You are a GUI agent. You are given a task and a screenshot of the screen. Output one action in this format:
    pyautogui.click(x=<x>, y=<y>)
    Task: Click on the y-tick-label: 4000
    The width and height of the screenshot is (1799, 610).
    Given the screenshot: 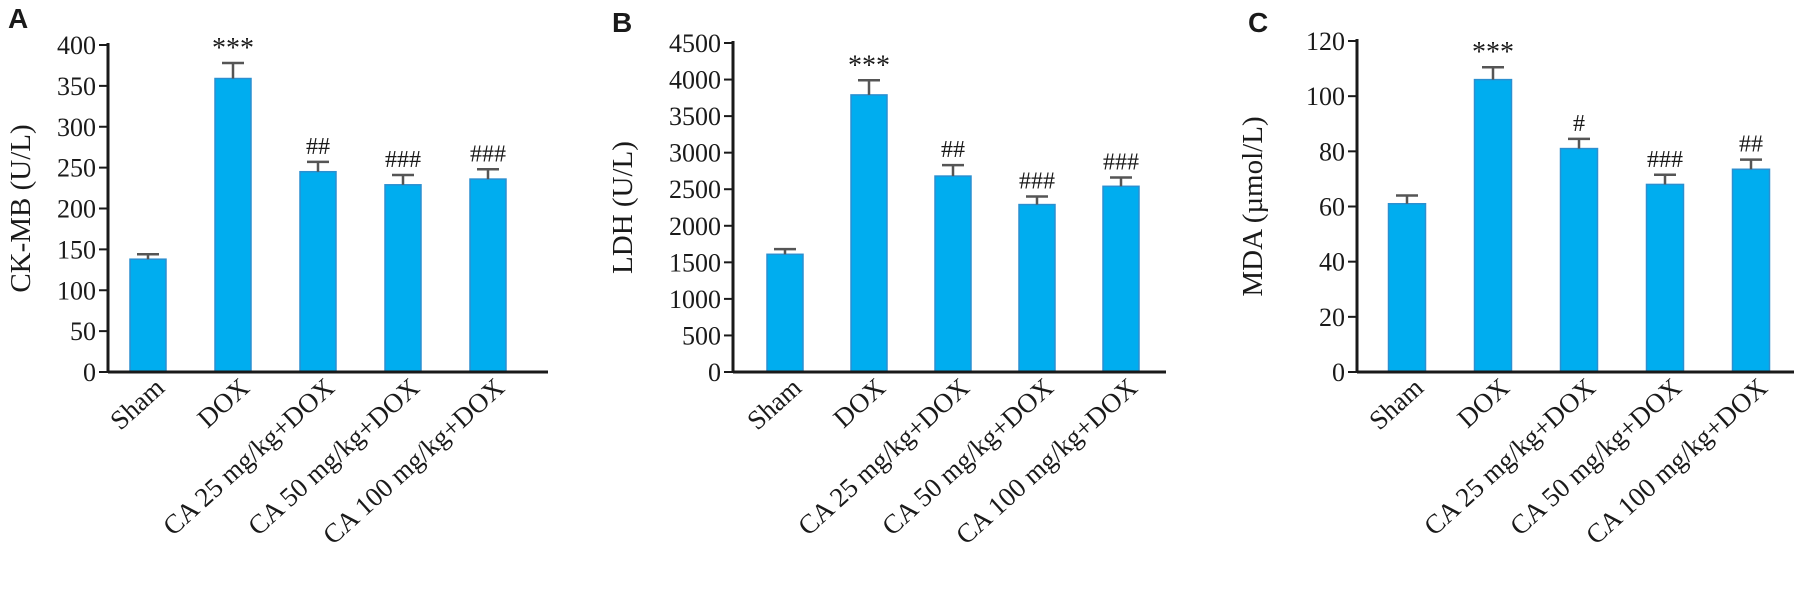 What is the action you would take?
    pyautogui.click(x=695, y=80)
    